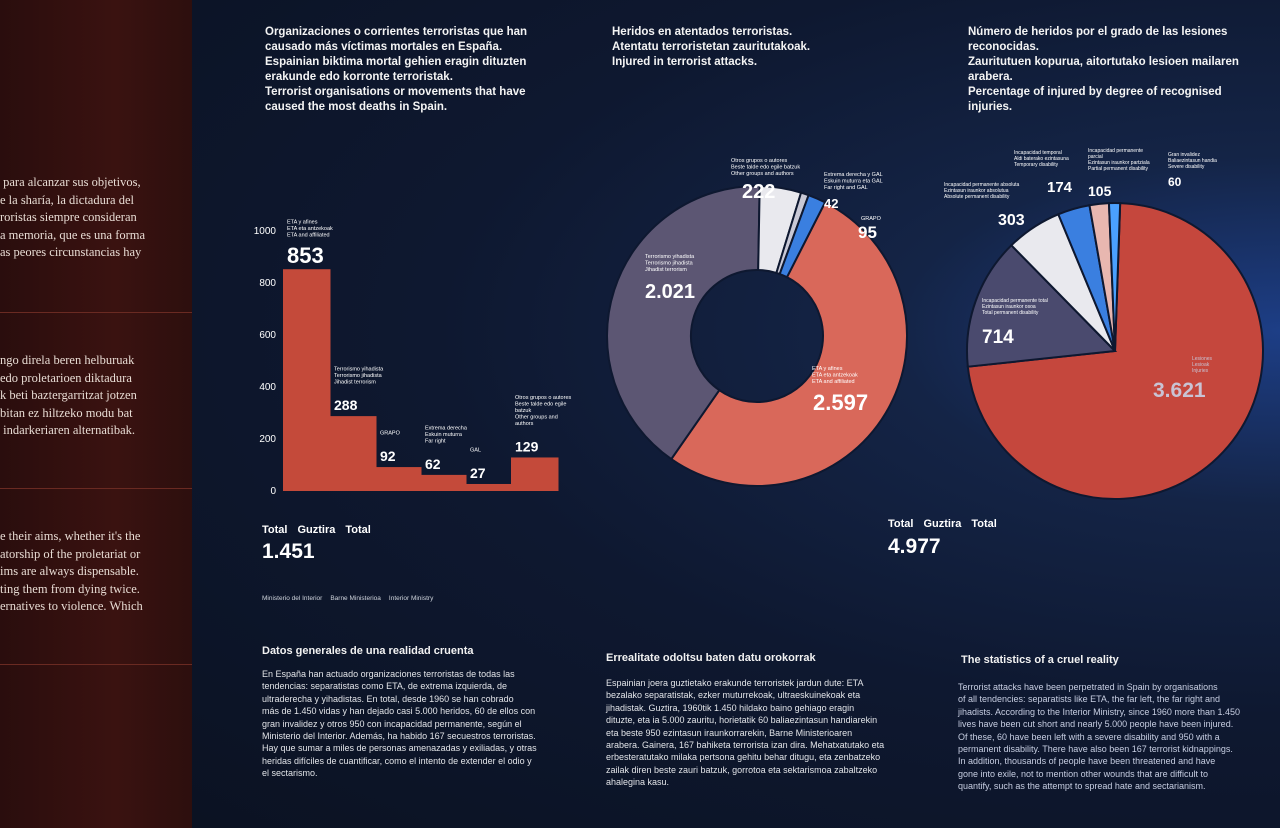 Image resolution: width=1280 pixels, height=828 pixels. I want to click on title-line: causado más víctimas mortales en España., so click(384, 47).